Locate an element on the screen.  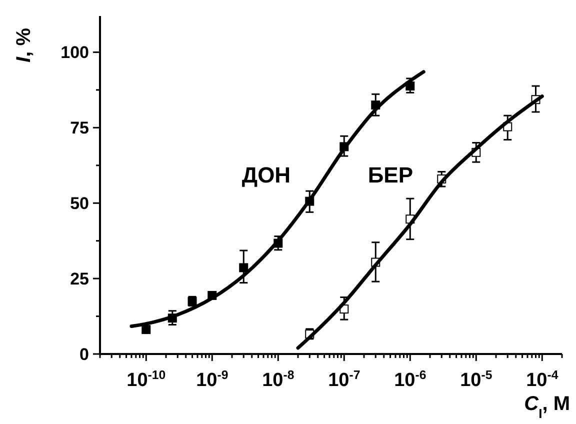
y-tick-label: 75 is located at coordinates (79, 128).